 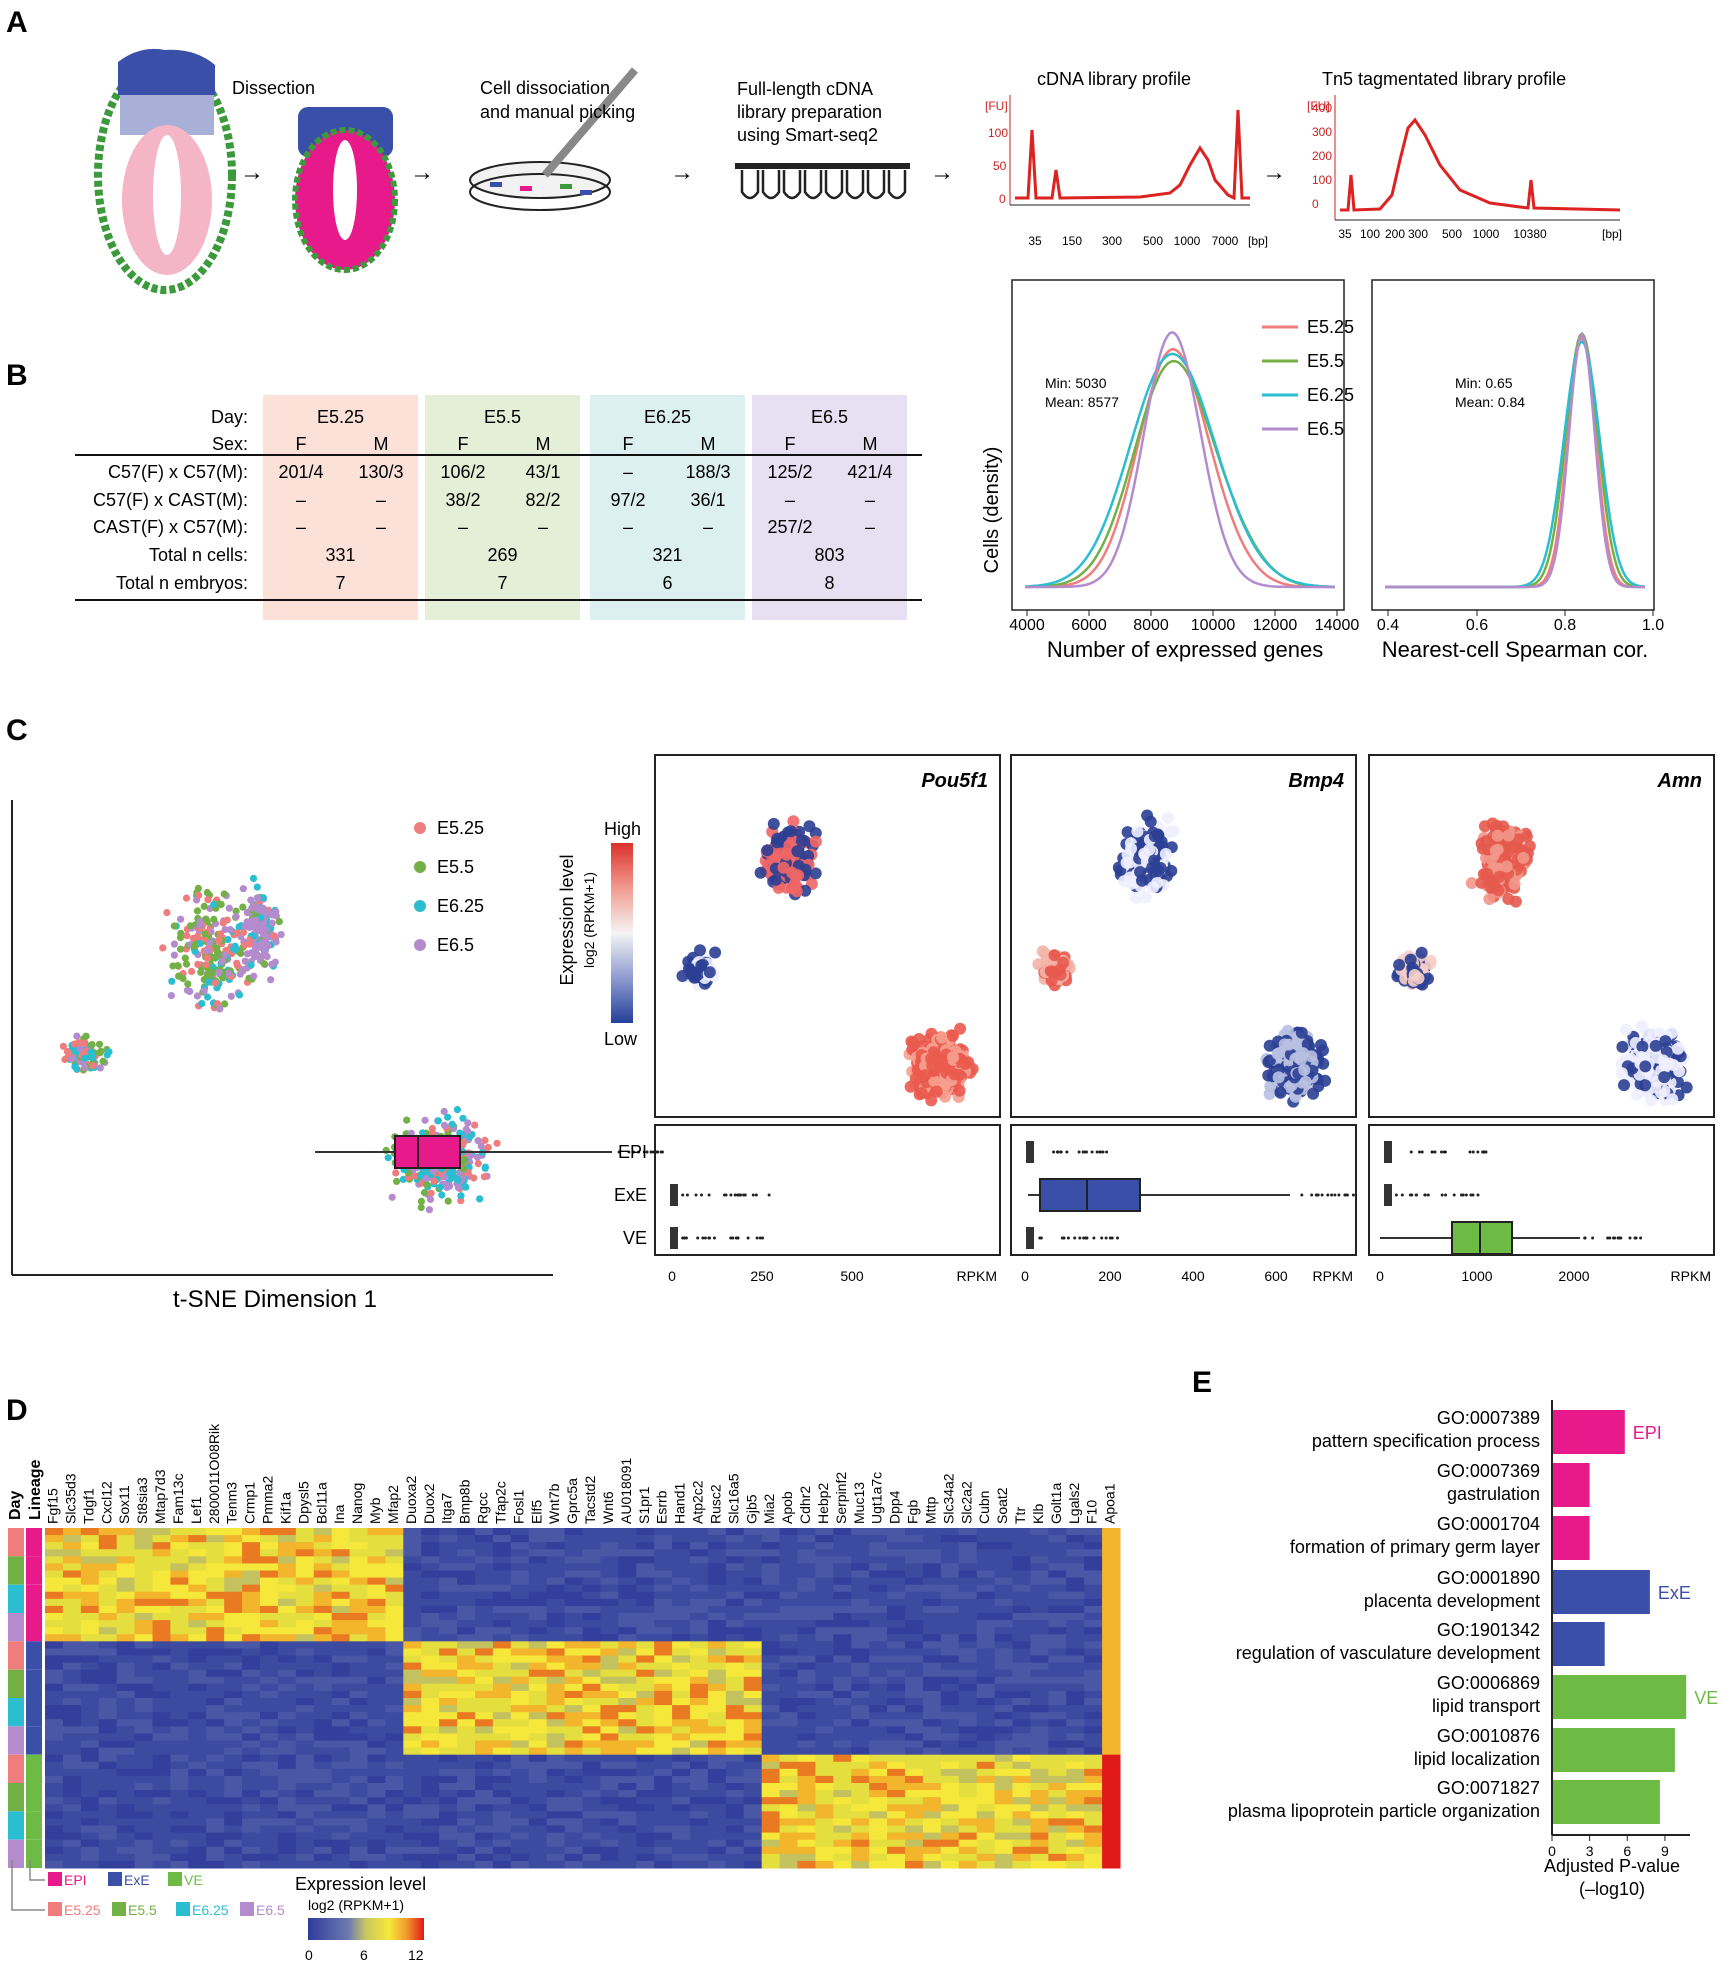 I want to click on tn5-xtick: 10380, so click(x=1530, y=234).